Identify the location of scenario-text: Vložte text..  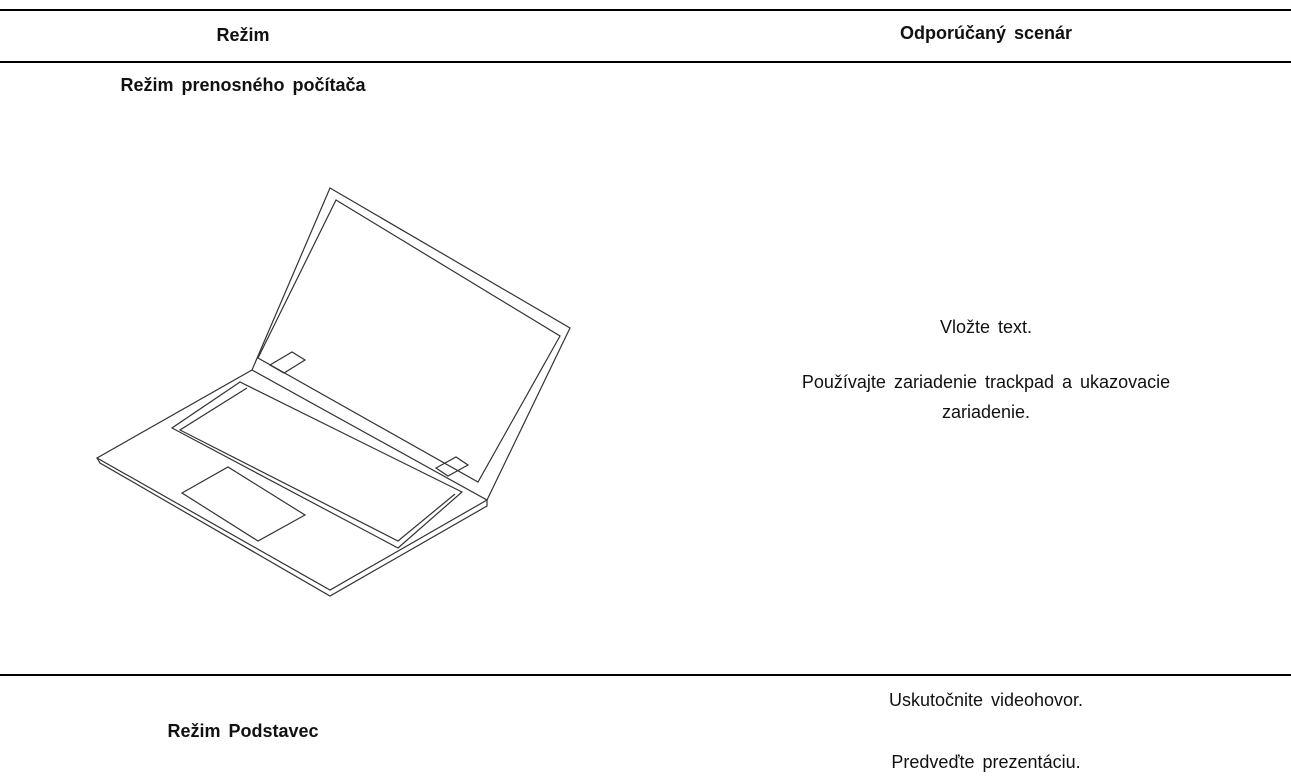
(986, 327).